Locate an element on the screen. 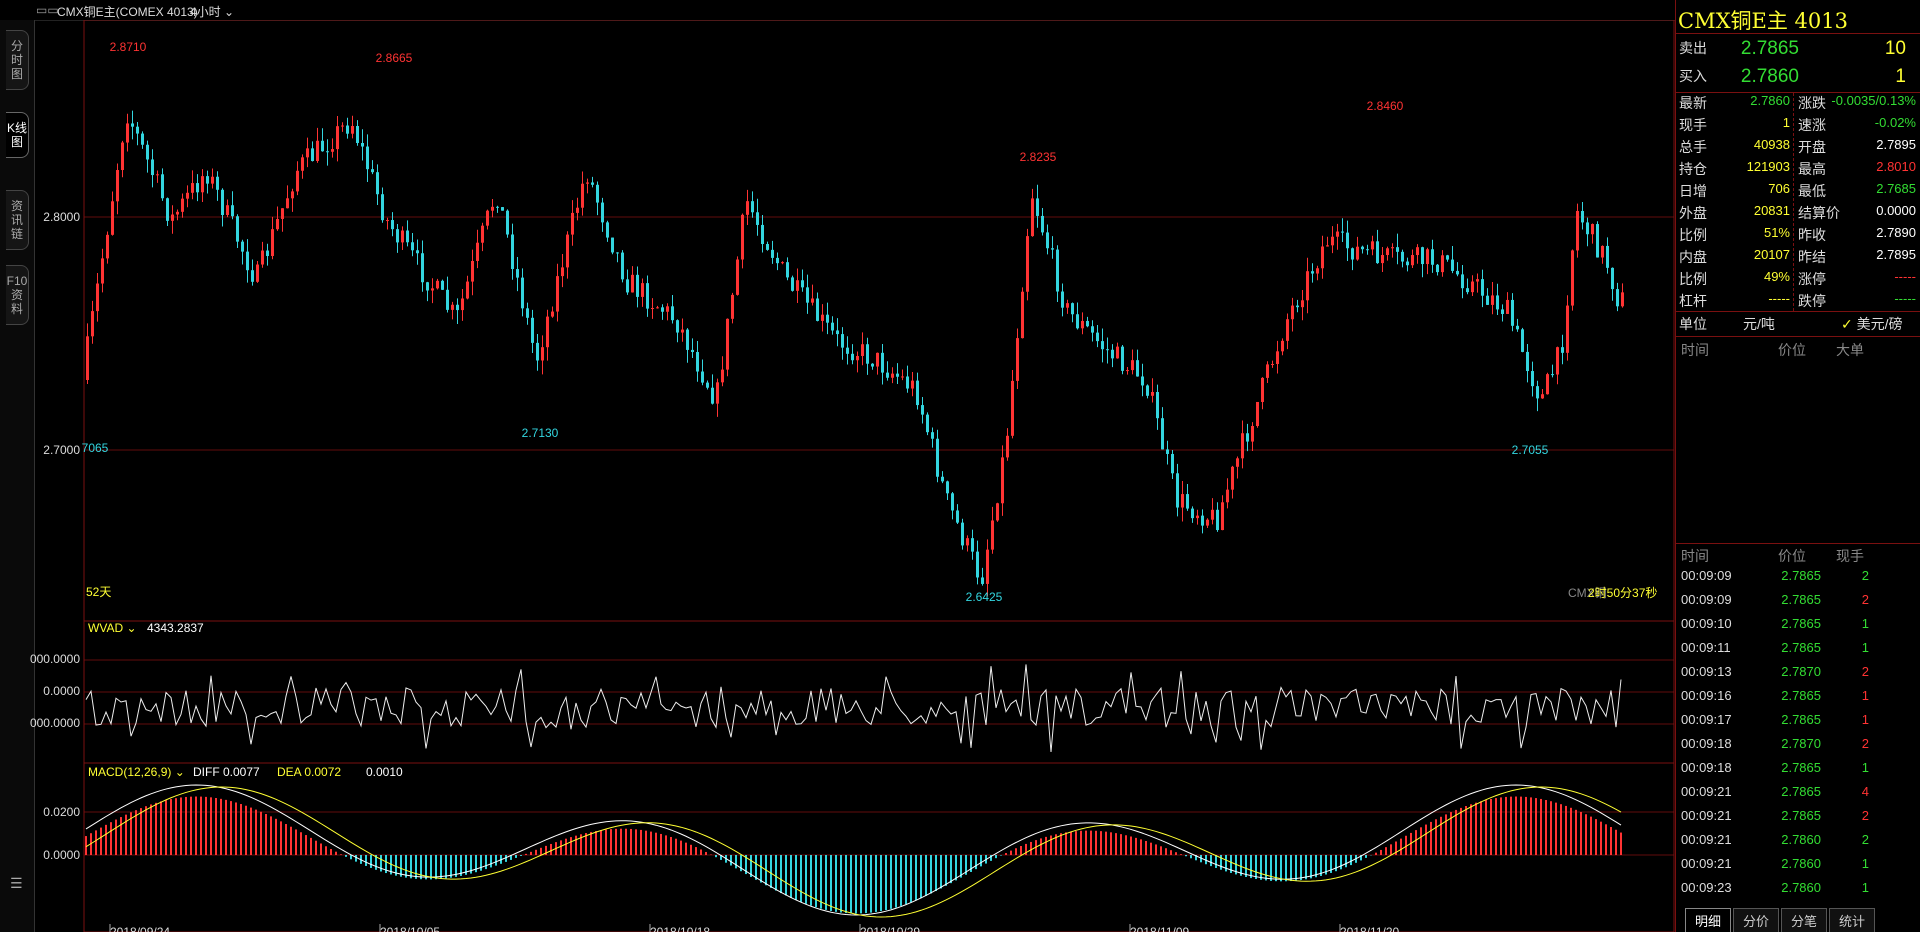 The image size is (1920, 932). top-bar: ▭▭ CMX铜E主(COMEX 4013) 4小时 ⌄ is located at coordinates (837, 10).